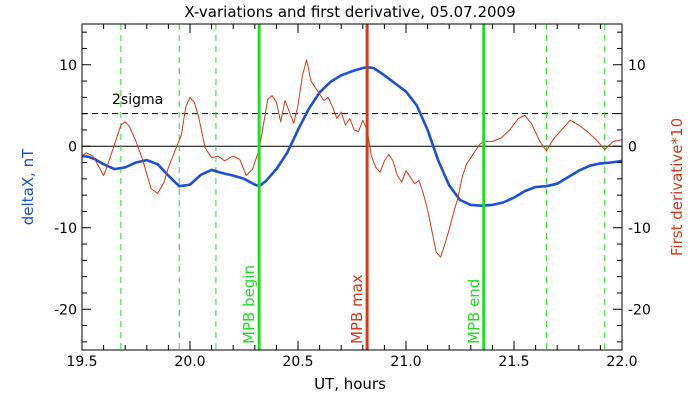  What do you see at coordinates (357, 309) in the screenshot?
I see `mpb-max-label: MPB max` at bounding box center [357, 309].